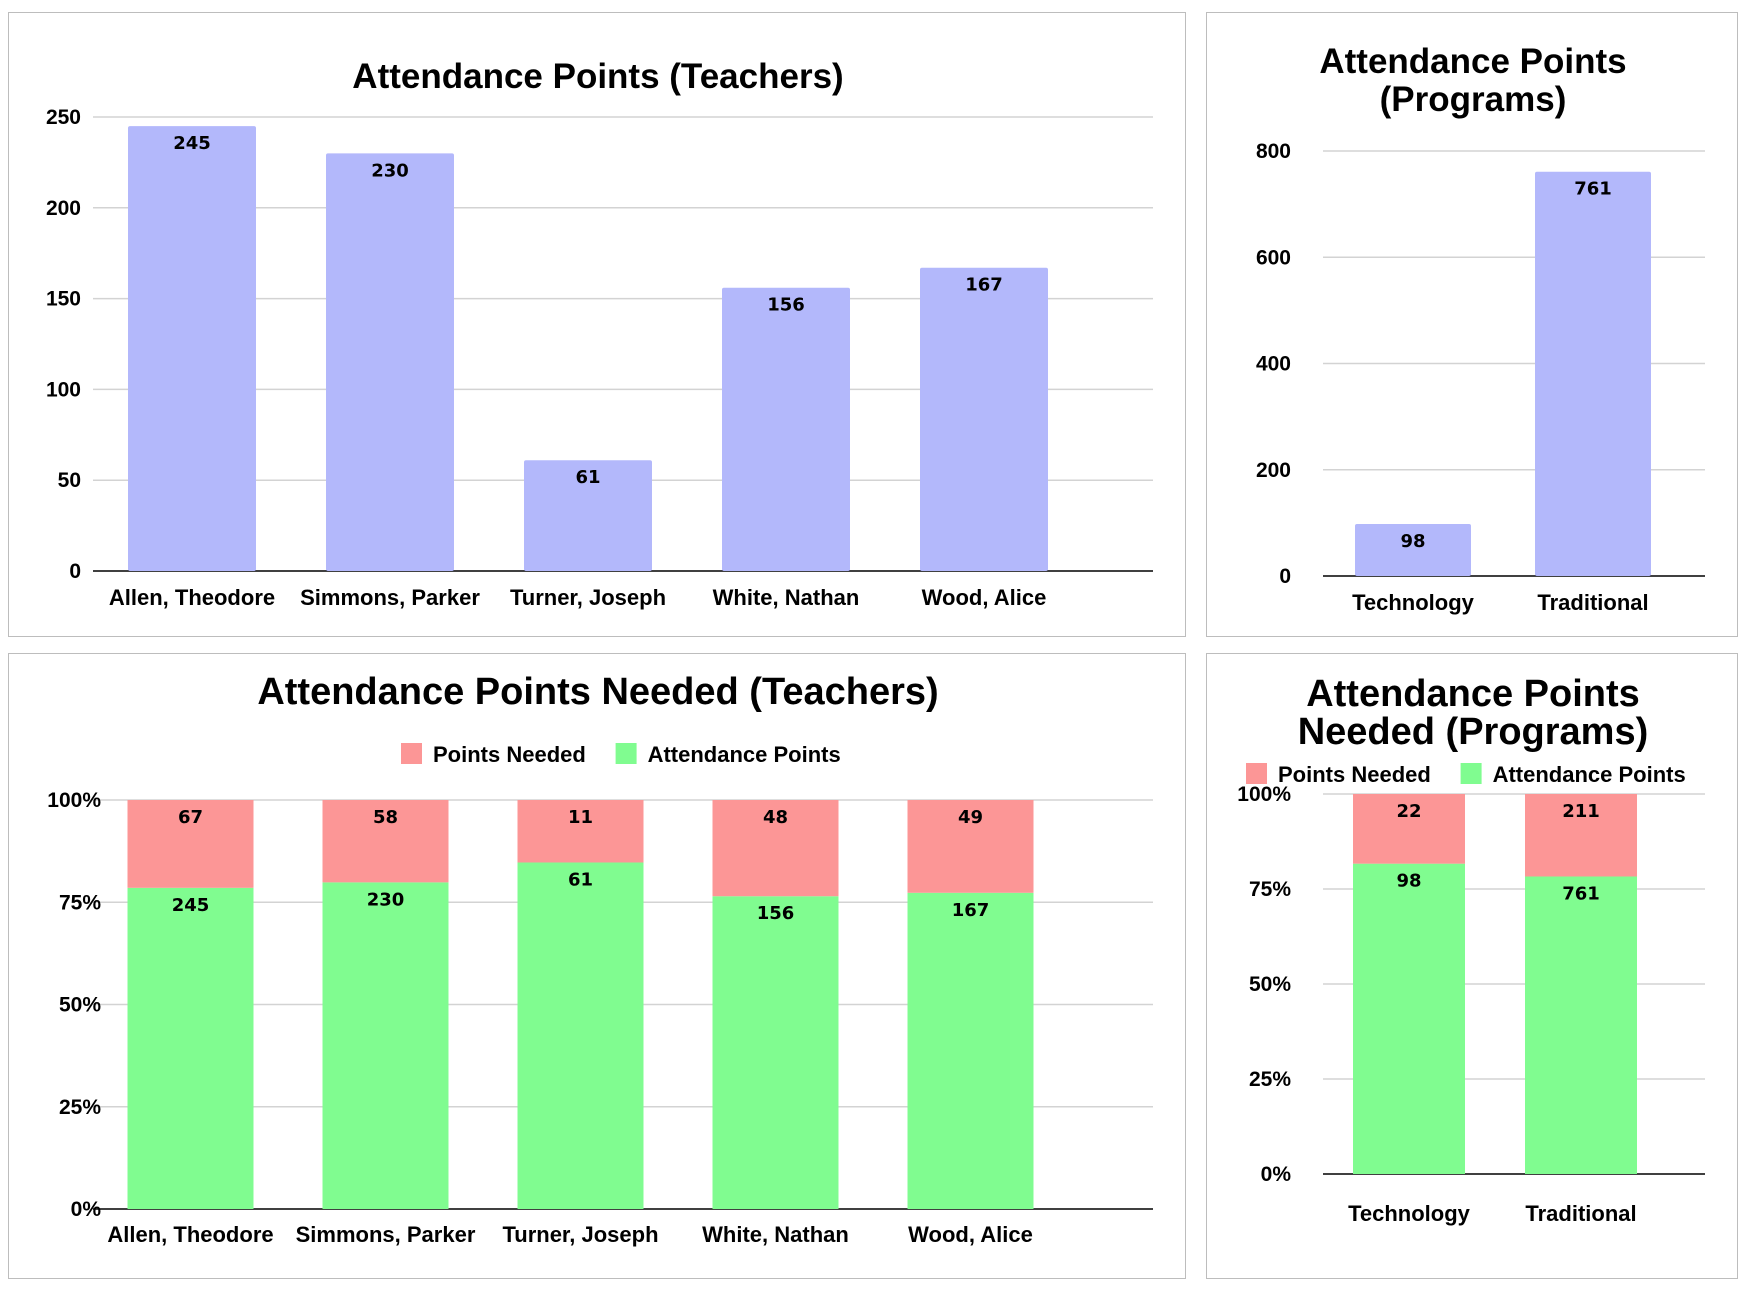 This screenshot has height=1289, width=1743. What do you see at coordinates (63, 117) in the screenshot?
I see `y-tick-label: 250` at bounding box center [63, 117].